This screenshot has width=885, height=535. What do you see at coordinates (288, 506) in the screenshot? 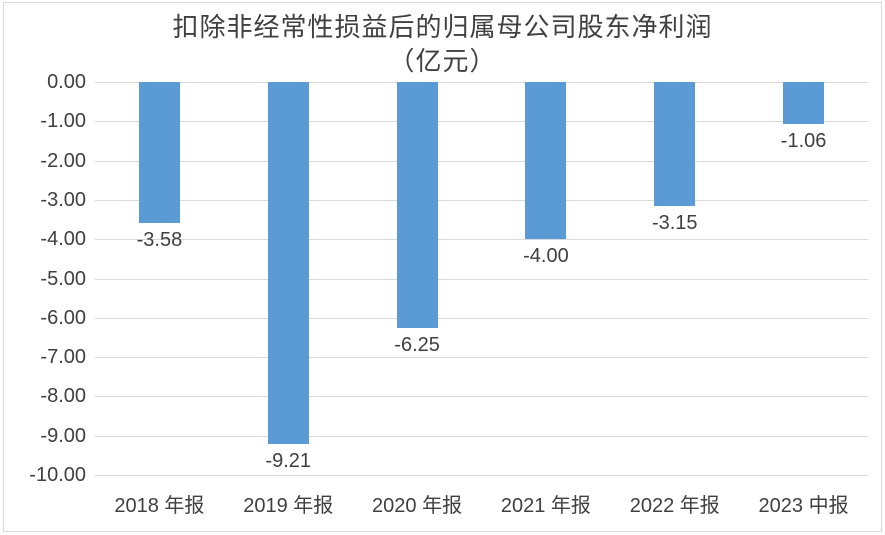
I see `x-axis-category-label: 2019 年报` at bounding box center [288, 506].